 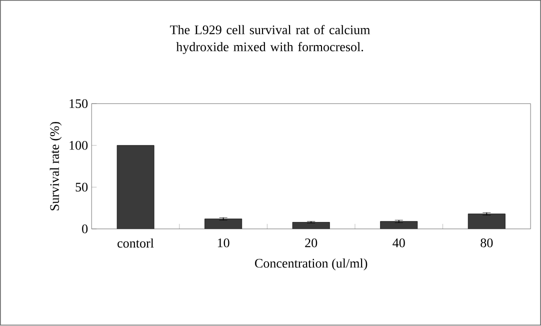 I want to click on x-tick-label: 80, so click(x=486, y=243).